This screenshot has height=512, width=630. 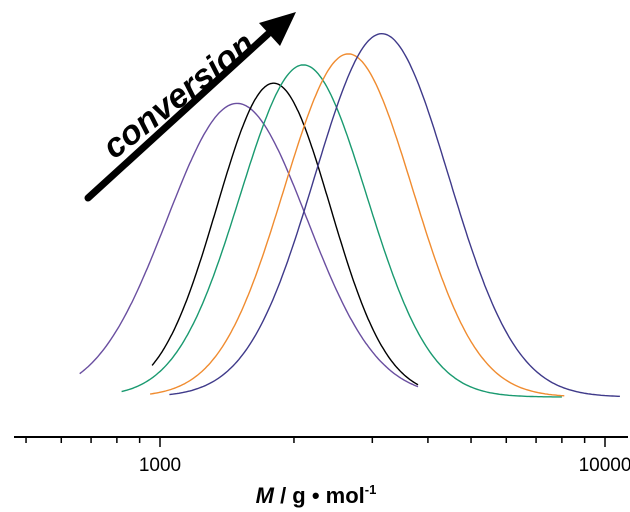 I want to click on x-axis-ticks, so click(x=315, y=442).